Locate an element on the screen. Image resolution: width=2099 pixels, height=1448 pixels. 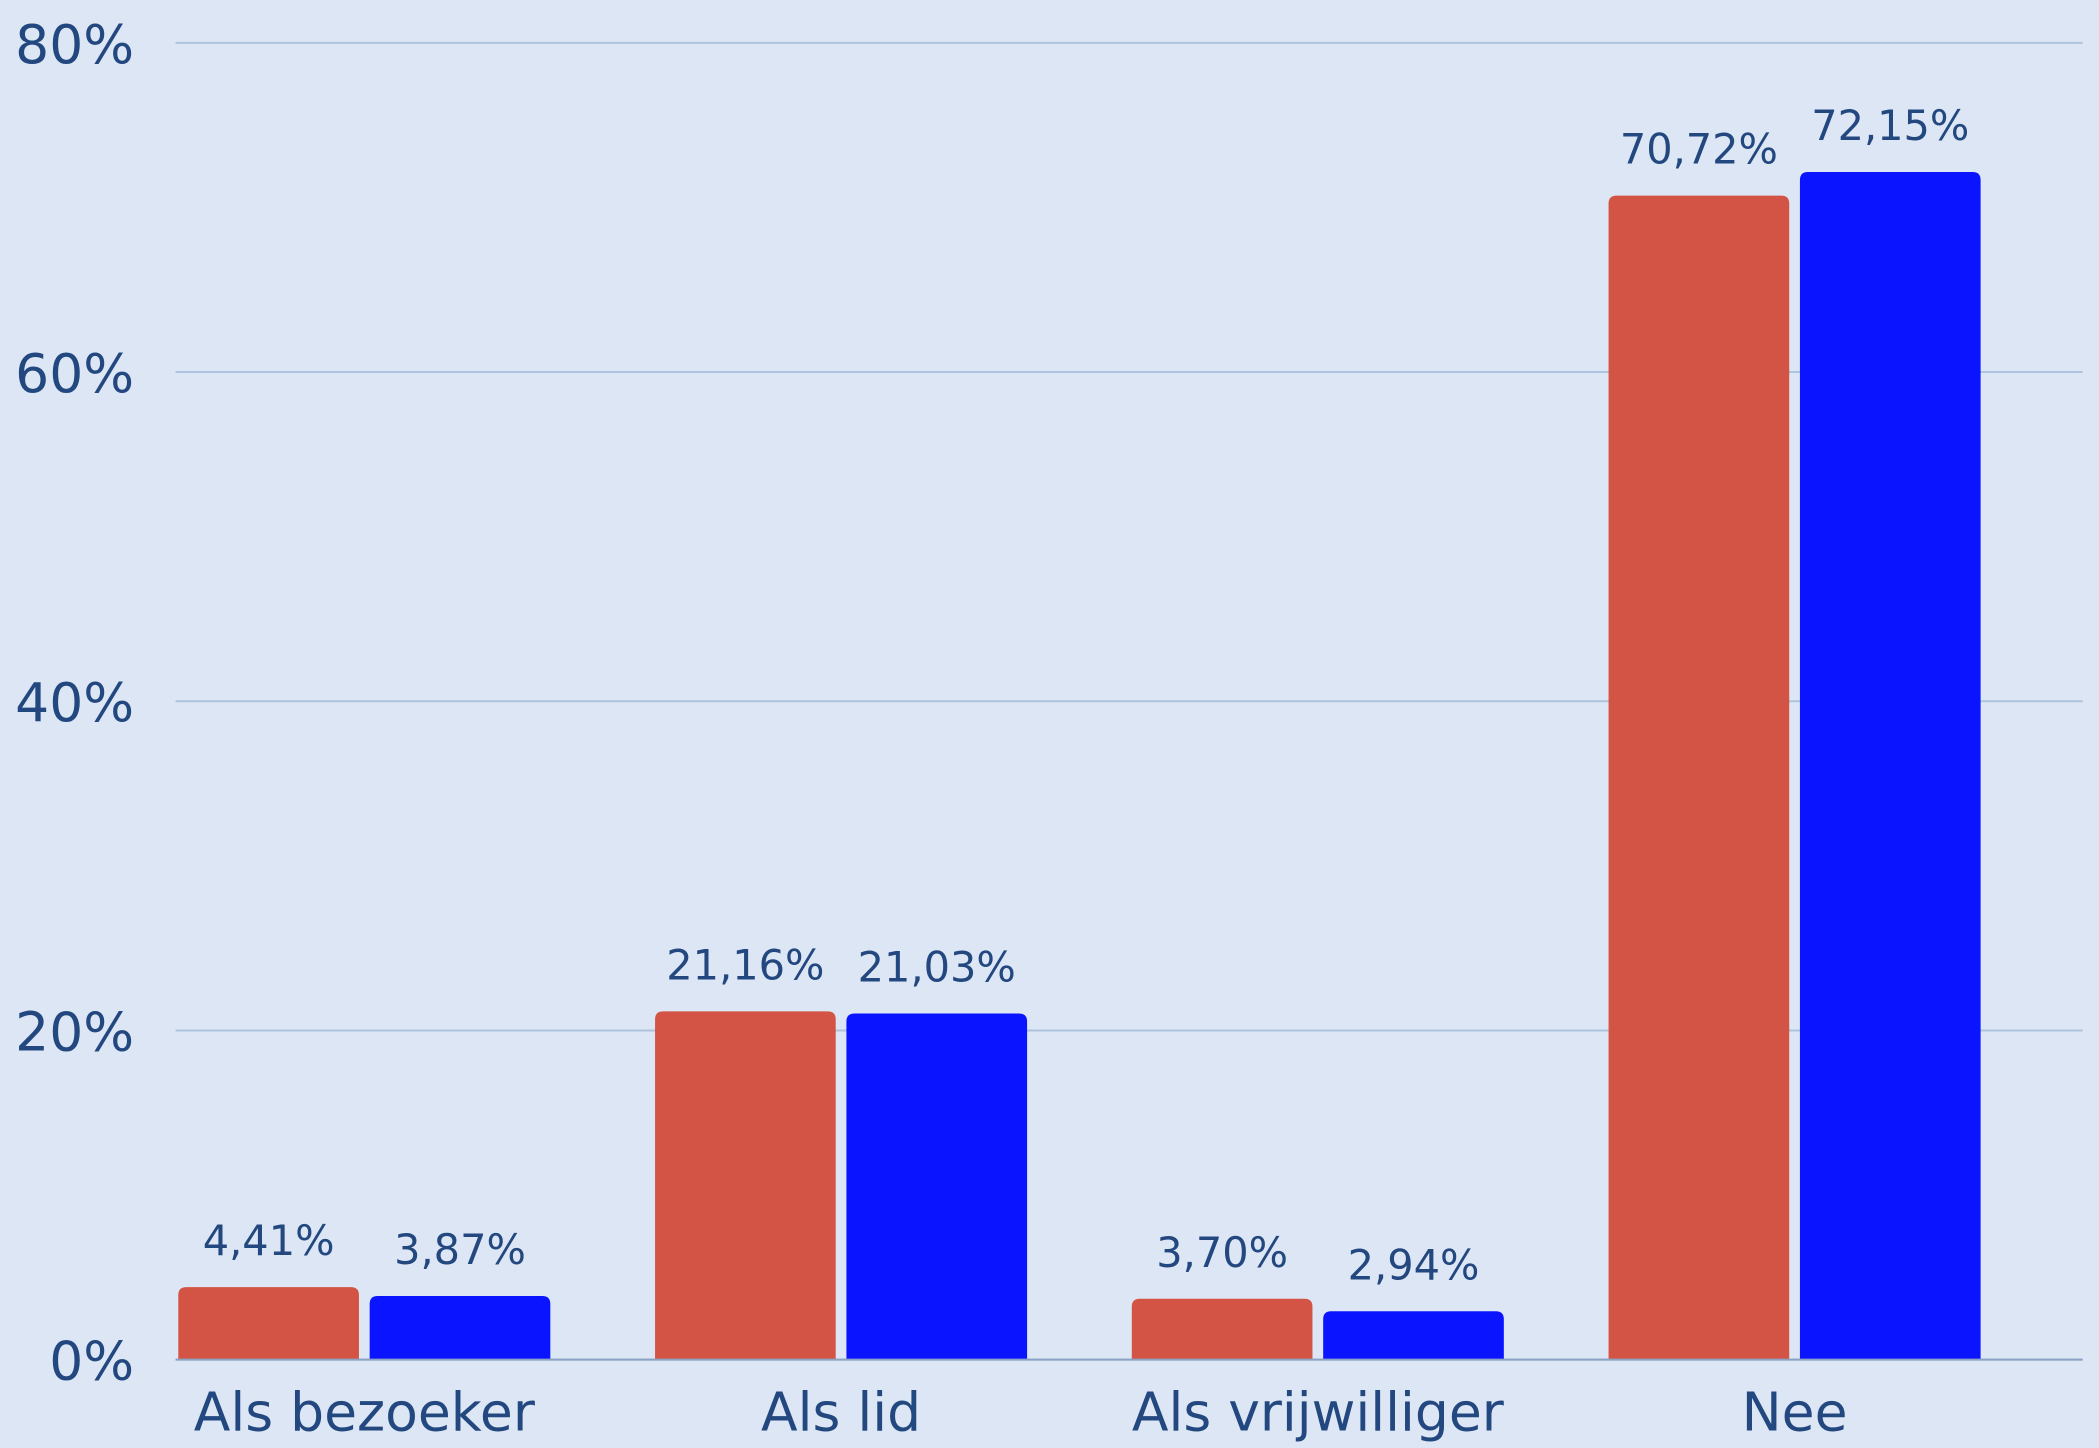
value-label: 70,72% is located at coordinates (1699, 149).